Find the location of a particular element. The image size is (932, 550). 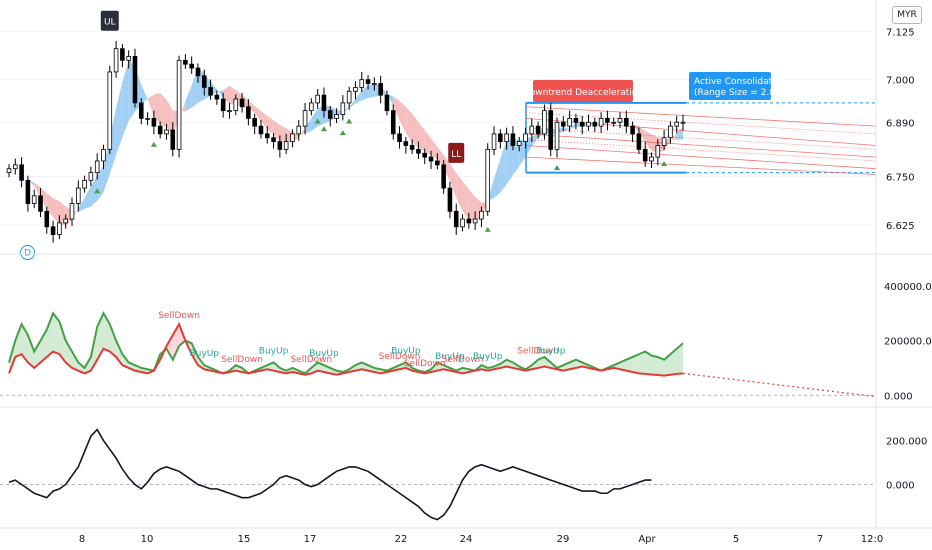

downtrend-label-text: Downtrend Deaccelerating is located at coordinates (583, 93).